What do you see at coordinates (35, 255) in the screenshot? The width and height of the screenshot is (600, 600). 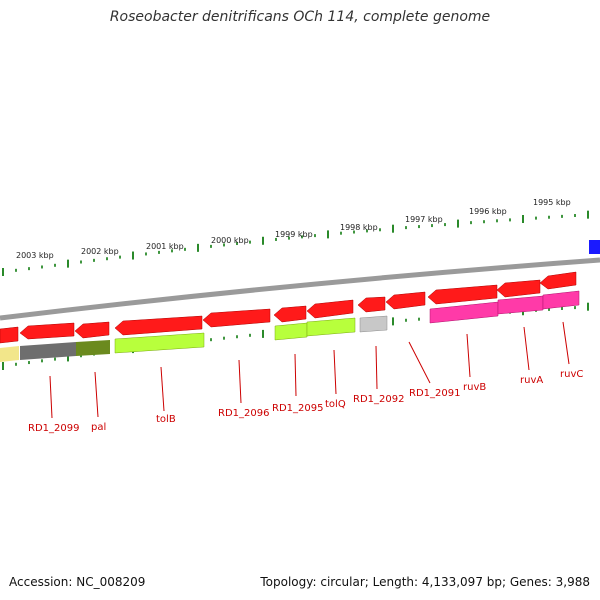 I see `kbp-label: 2003 kbp` at bounding box center [35, 255].